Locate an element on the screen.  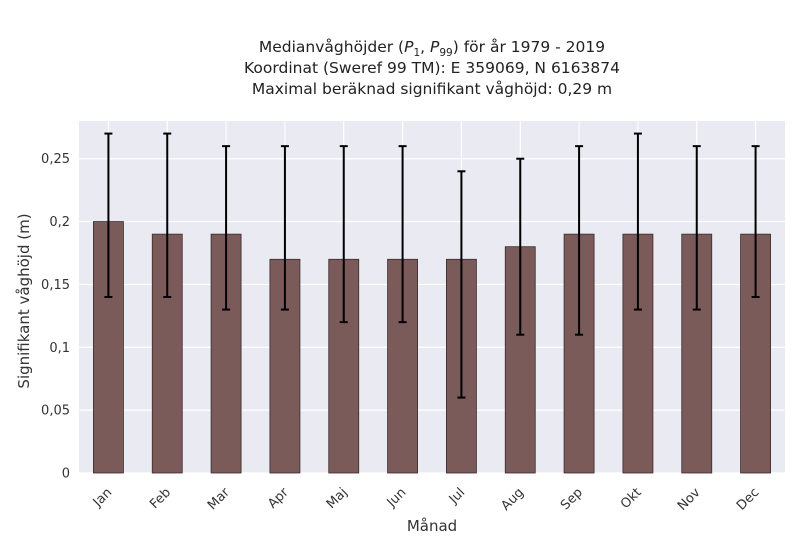
x-tick-label: Mar is located at coordinates (219, 499).